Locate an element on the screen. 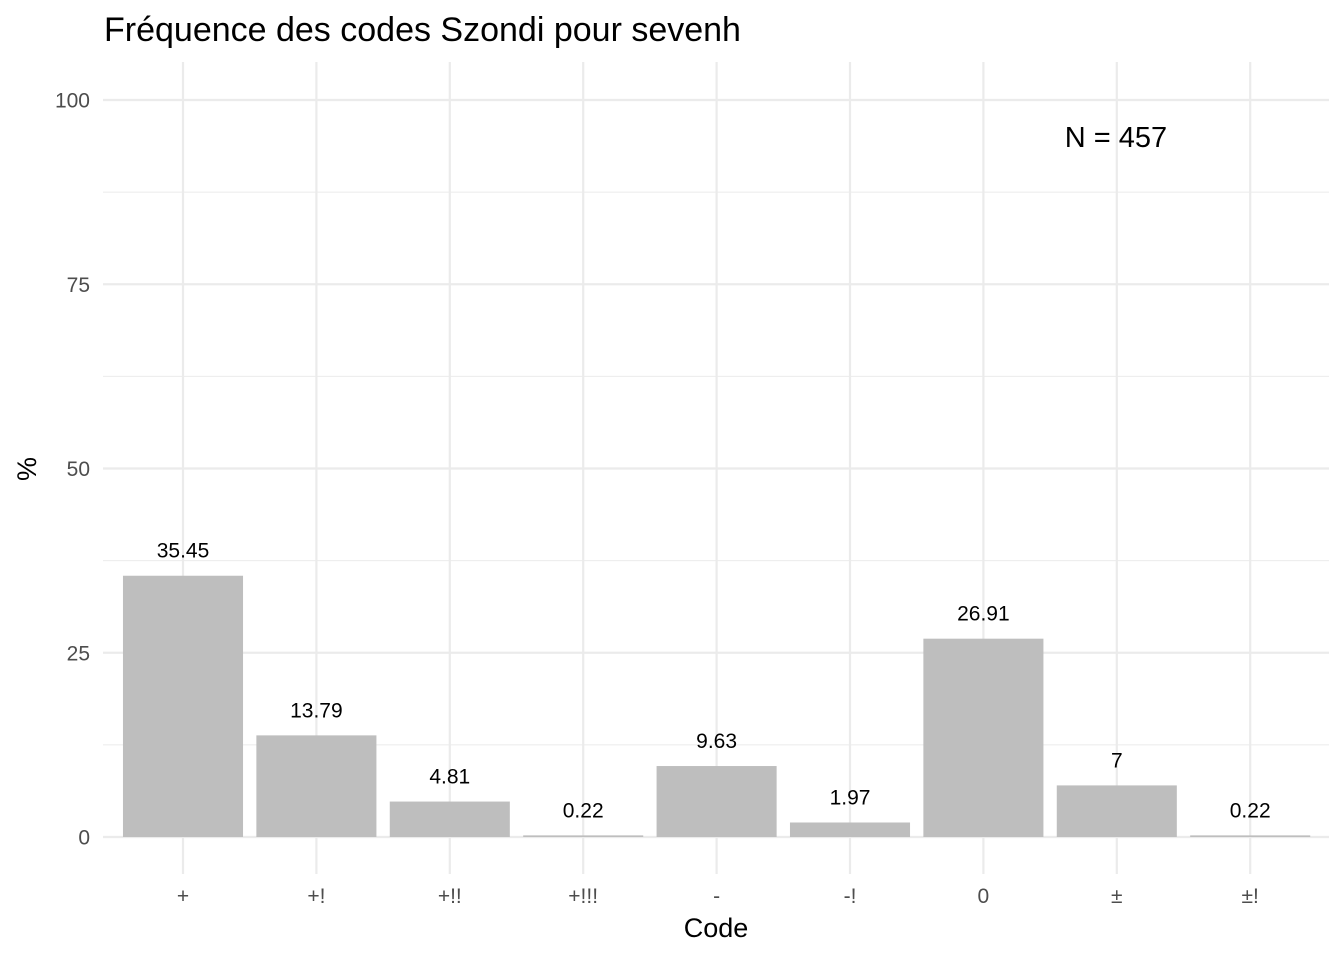  y-tick-label: 100 is located at coordinates (72, 101).